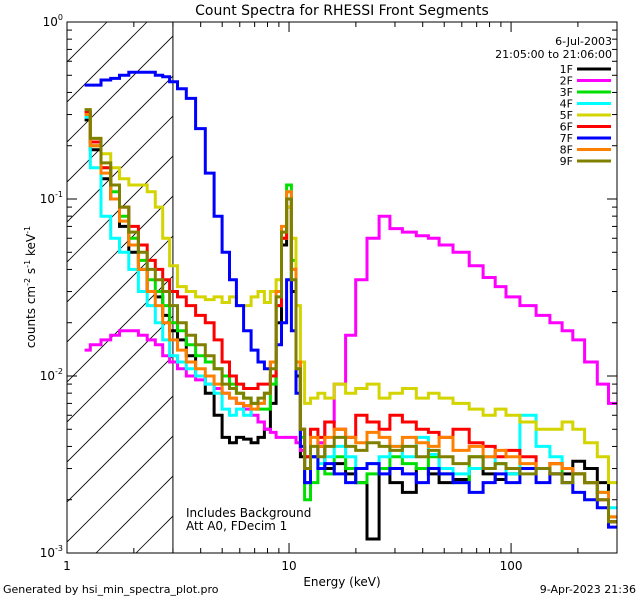 This screenshot has width=640, height=600. I want to click on annotation-background: Includes Background, so click(248, 513).